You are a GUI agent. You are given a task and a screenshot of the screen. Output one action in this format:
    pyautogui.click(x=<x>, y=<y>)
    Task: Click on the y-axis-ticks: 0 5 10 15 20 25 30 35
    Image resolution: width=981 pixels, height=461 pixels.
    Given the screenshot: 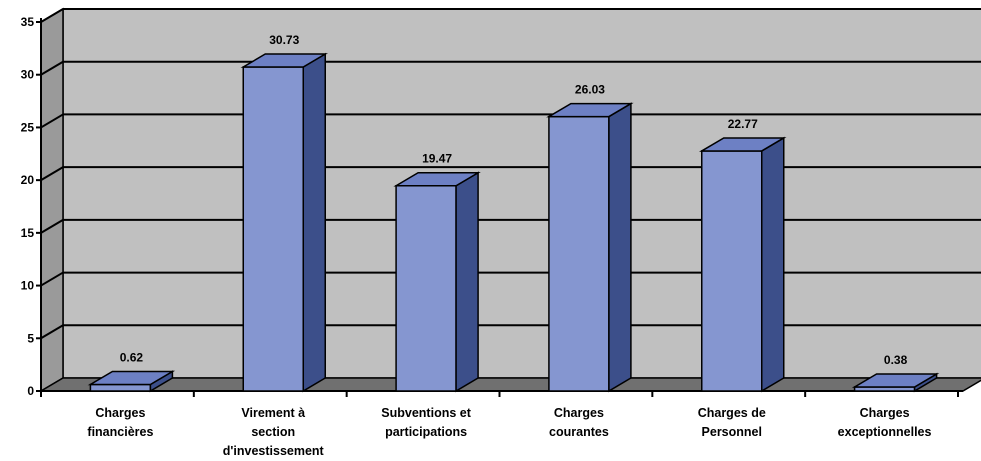 What is the action you would take?
    pyautogui.click(x=31, y=206)
    